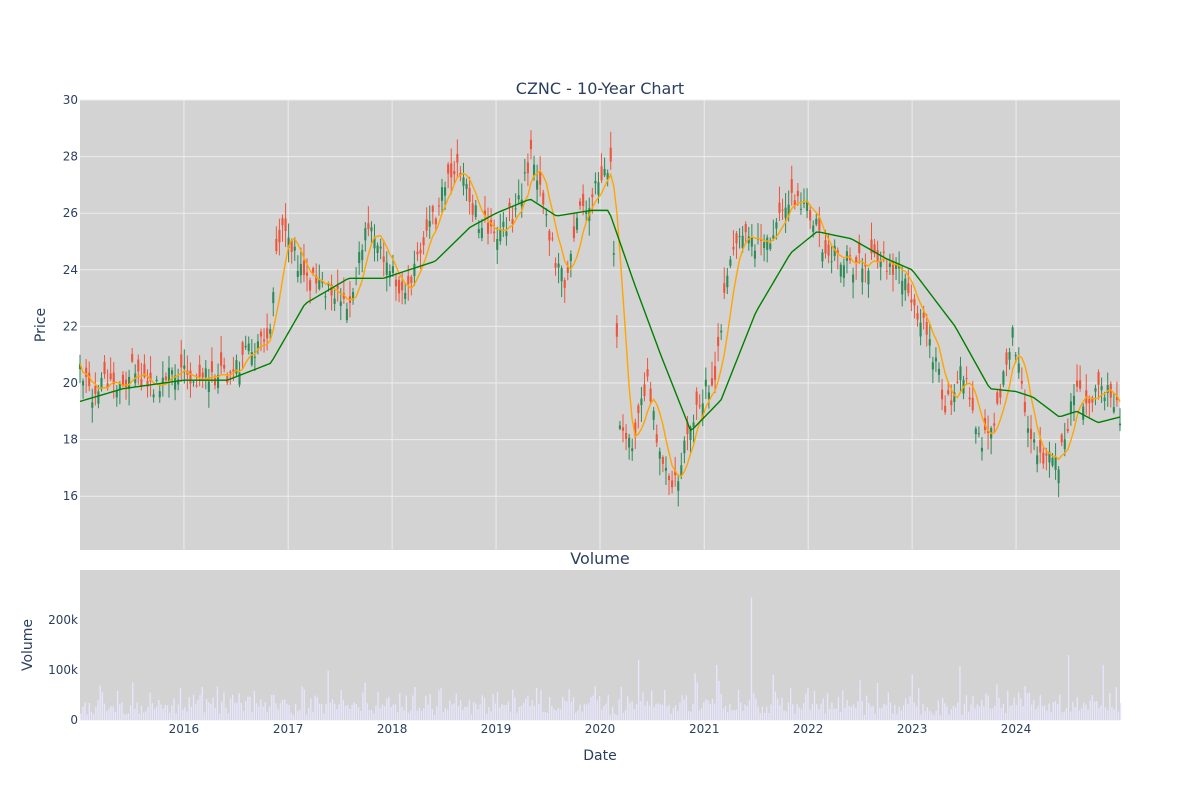 This screenshot has width=1200, height=800. Describe the element at coordinates (392, 729) in the screenshot. I see `date-tick-label: 2018` at that location.